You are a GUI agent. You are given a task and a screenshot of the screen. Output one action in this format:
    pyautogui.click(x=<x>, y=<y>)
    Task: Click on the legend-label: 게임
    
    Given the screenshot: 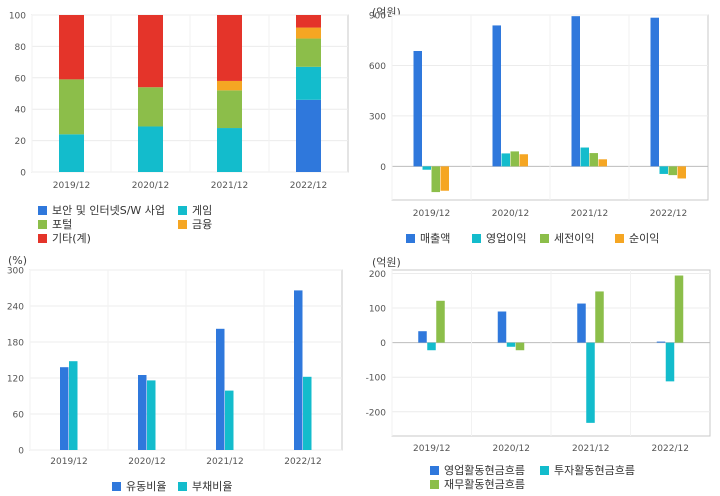 What is the action you would take?
    pyautogui.click(x=202, y=210)
    